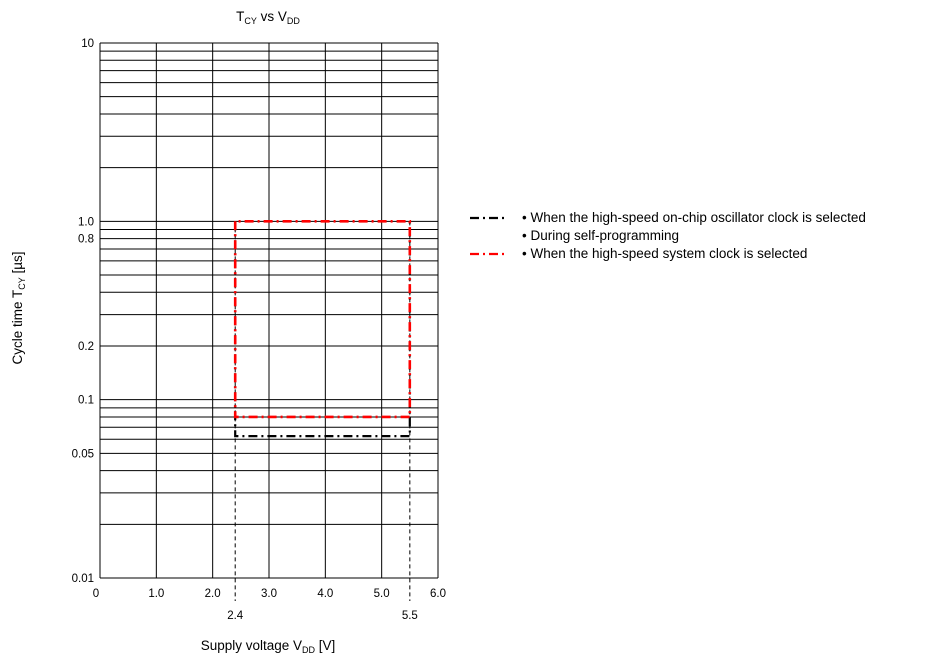 The image size is (938, 660). Describe the element at coordinates (491, 218) in the screenshot. I see `legend-swatch-black` at that location.